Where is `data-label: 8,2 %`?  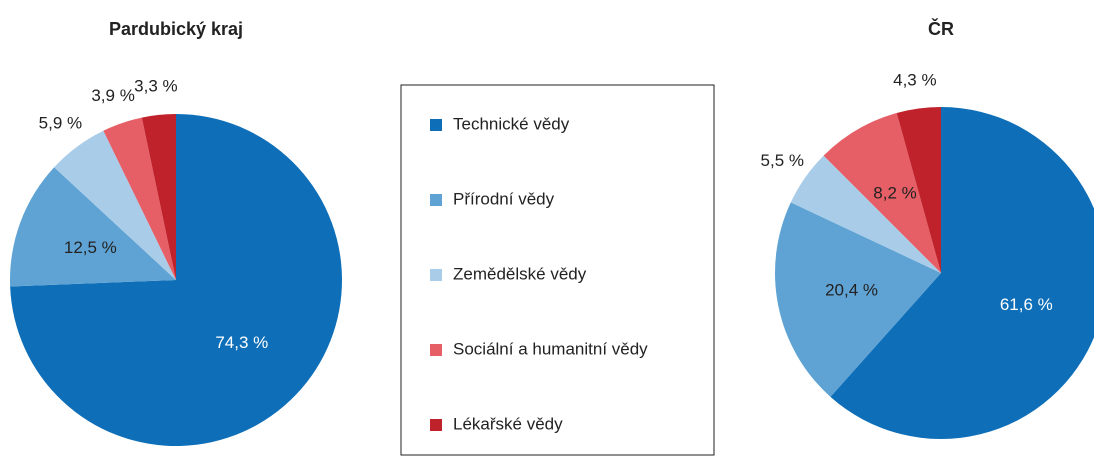
data-label: 8,2 % is located at coordinates (894, 193).